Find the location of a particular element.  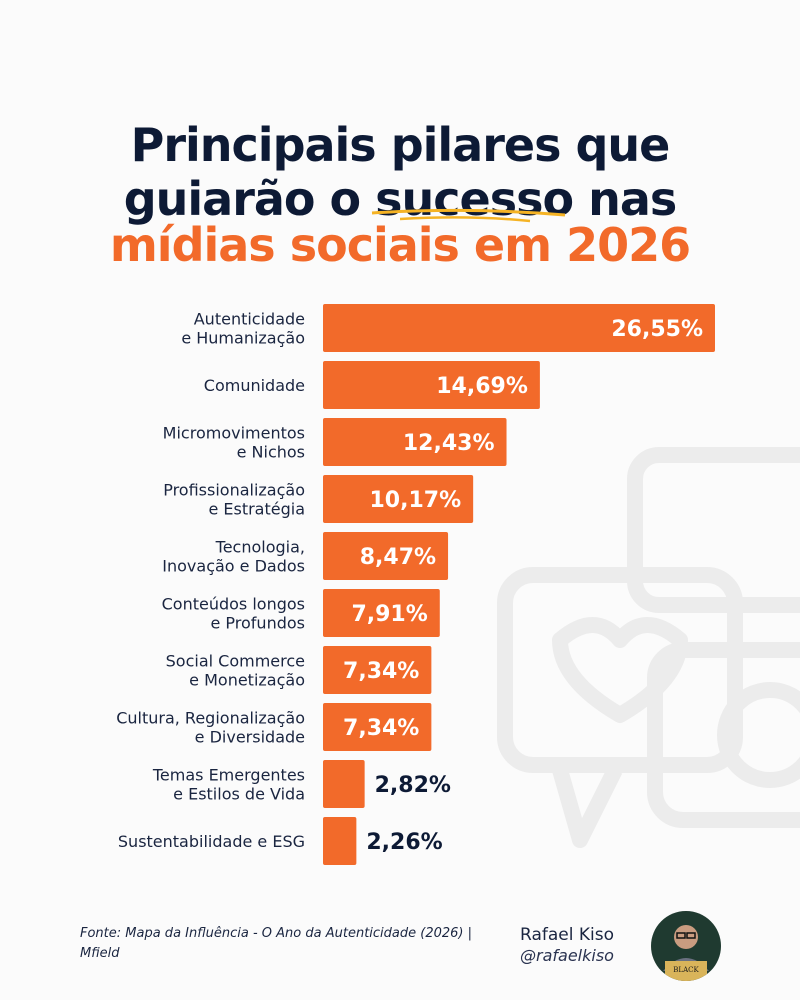

data-label: 2,26% is located at coordinates (404, 842).